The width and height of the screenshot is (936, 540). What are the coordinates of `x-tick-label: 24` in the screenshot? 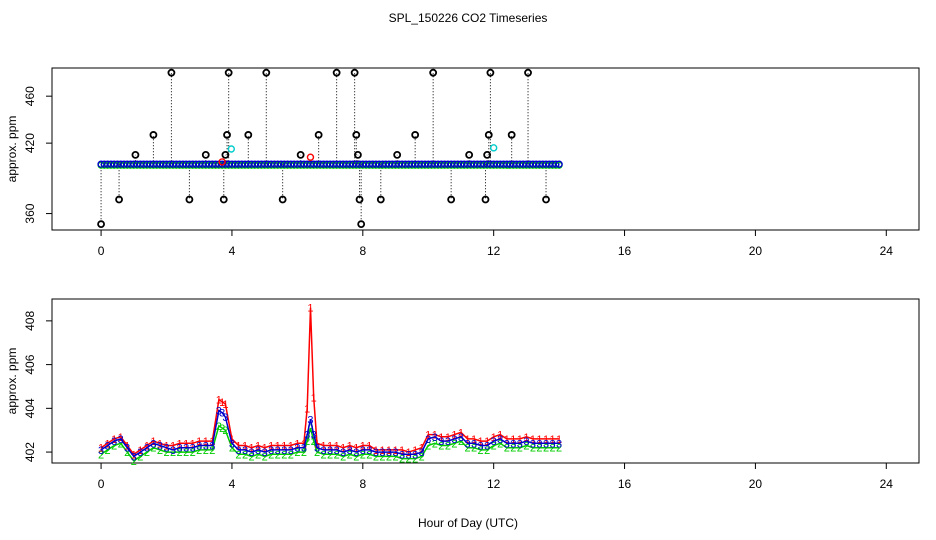 It's located at (887, 251).